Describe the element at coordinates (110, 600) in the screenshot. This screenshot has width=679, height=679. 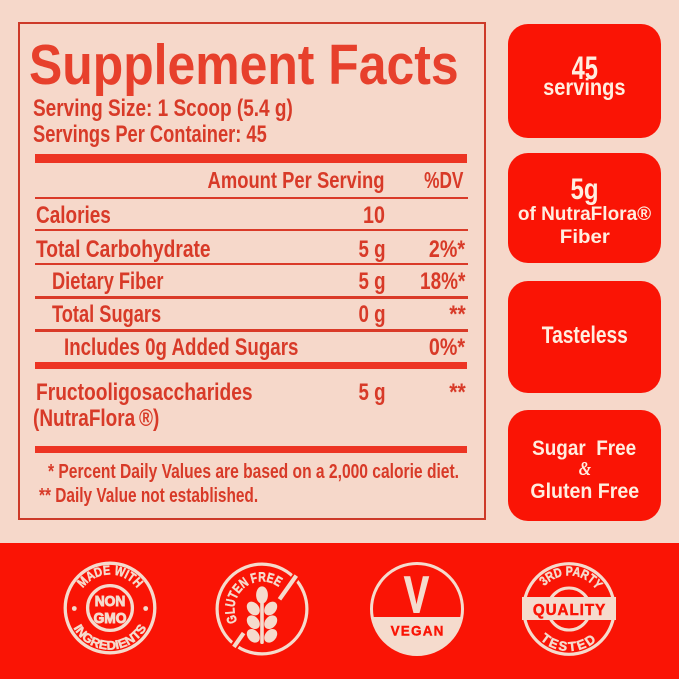
I see `svg-text: NON` at that location.